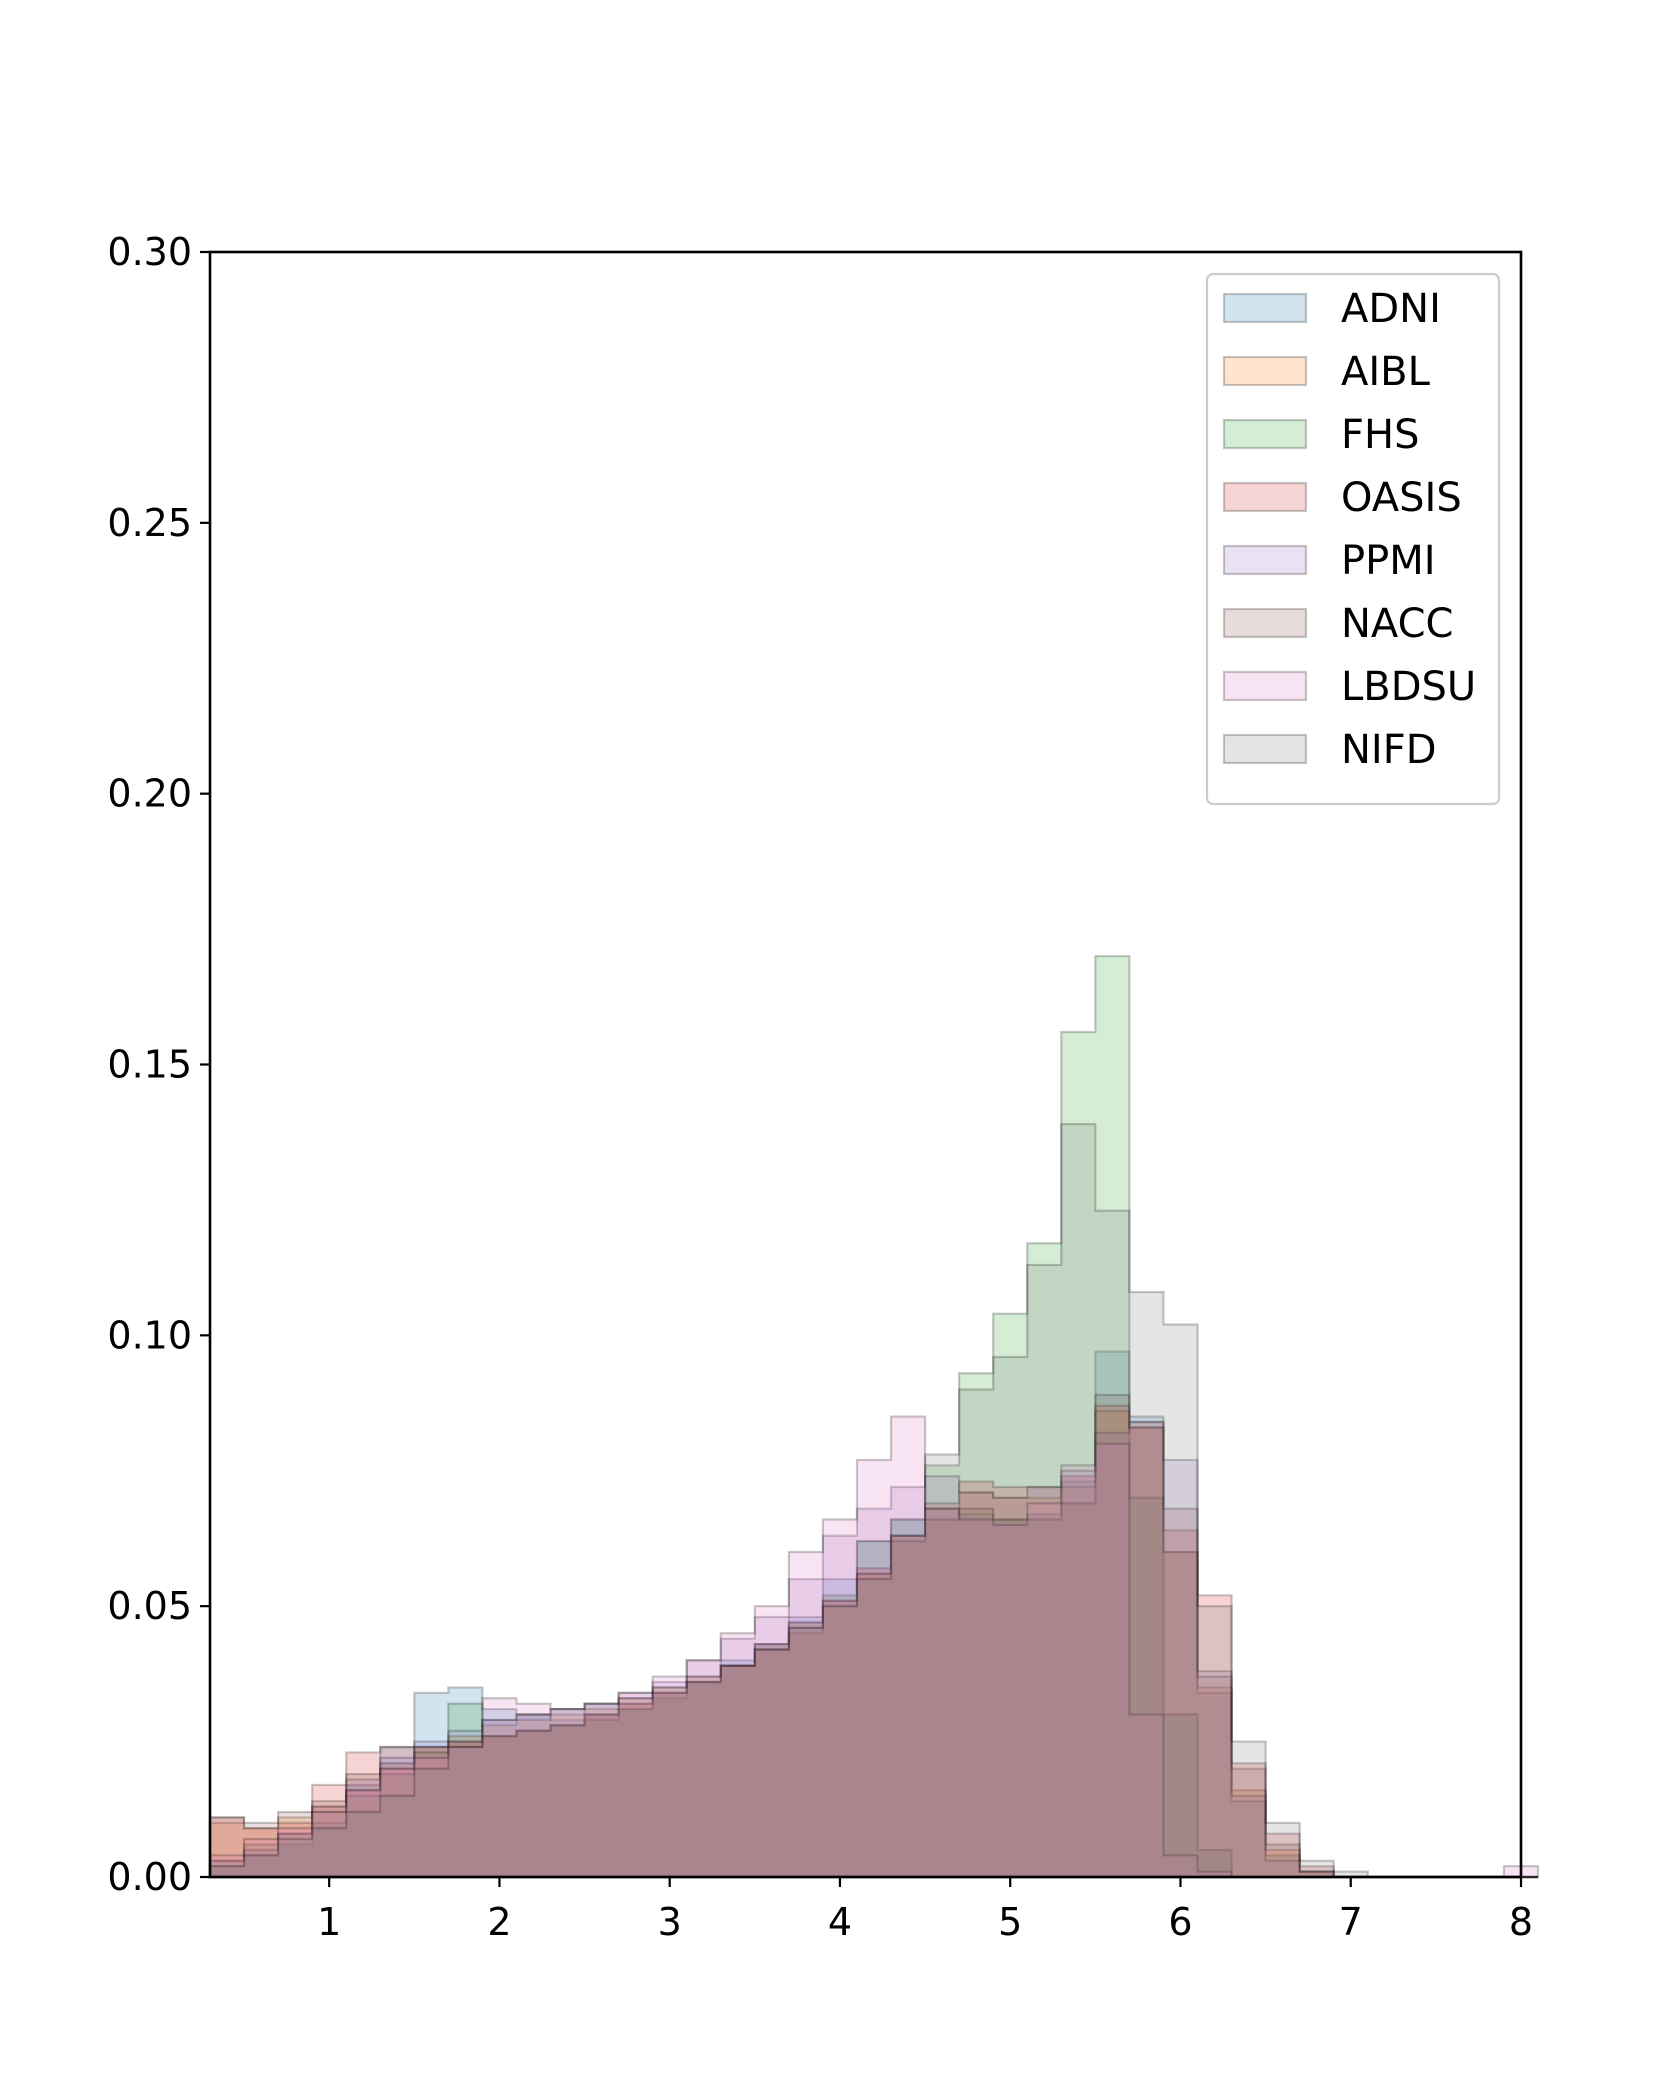 Image resolution: width=1680 pixels, height=2100 pixels. I want to click on y-tick-label: 0.10, so click(149, 1335).